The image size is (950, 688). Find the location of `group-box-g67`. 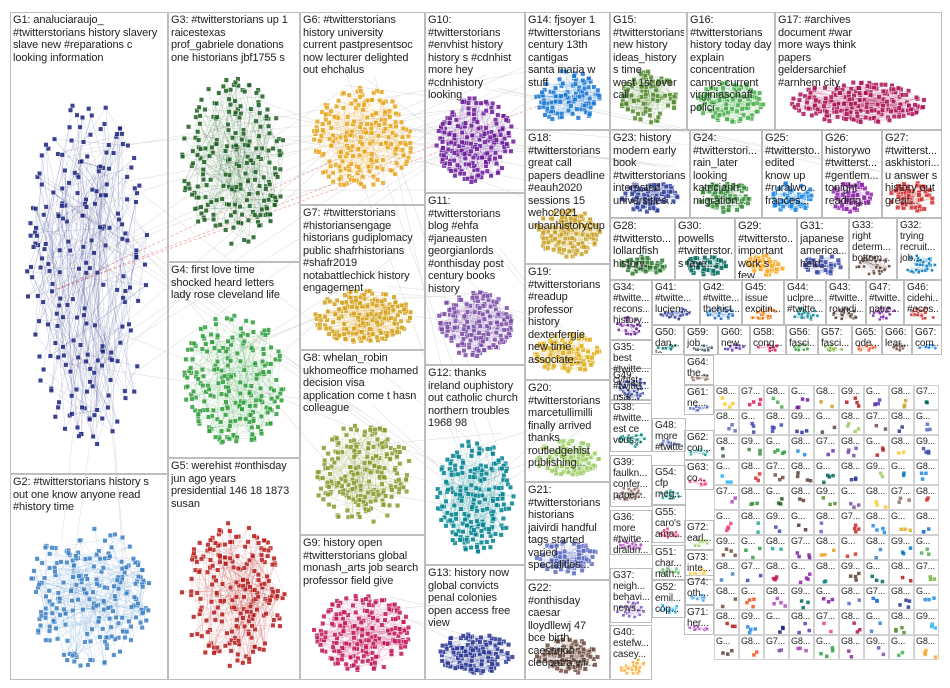

group-box-g67 is located at coordinates (927, 340).